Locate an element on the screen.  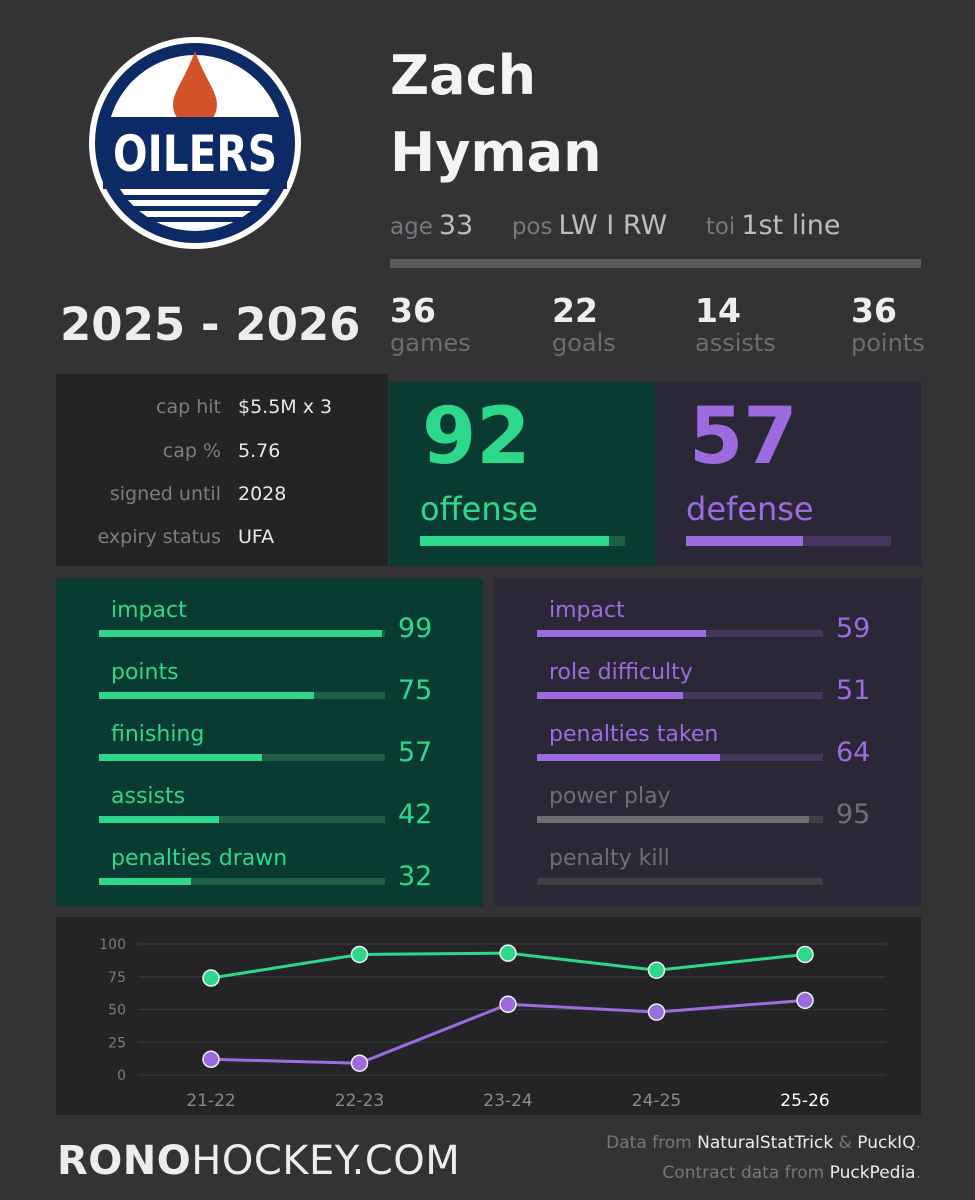
y-tick-label: 0 is located at coordinates (121, 1076).